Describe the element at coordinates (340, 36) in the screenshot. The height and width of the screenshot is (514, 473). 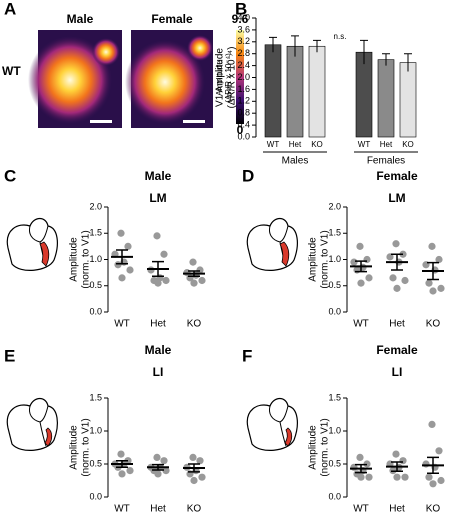
I see `annotation: n.s.` at that location.